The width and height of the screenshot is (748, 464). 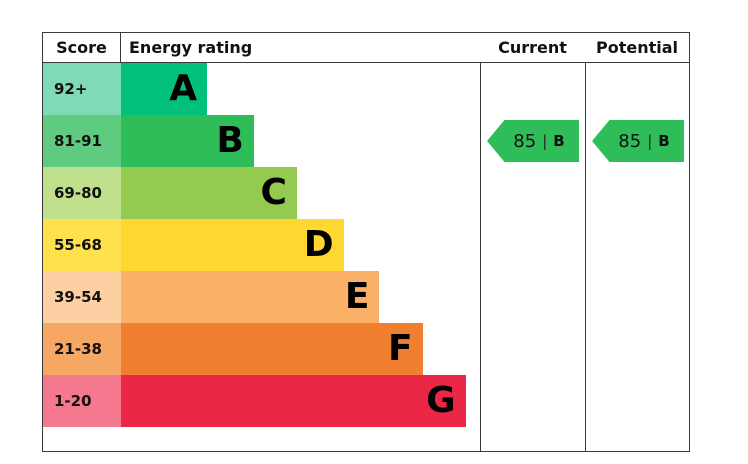 What do you see at coordinates (272, 349) in the screenshot?
I see `band-bar: F` at bounding box center [272, 349].